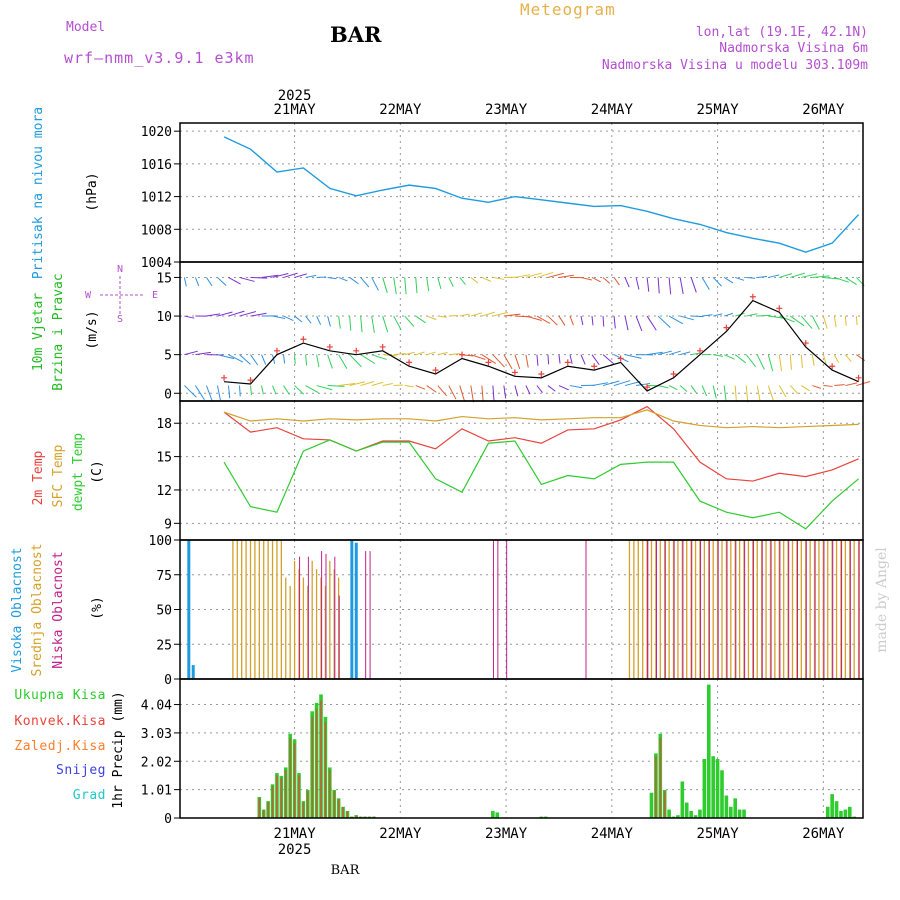  What do you see at coordinates (118, 749) in the screenshot?
I see `precip-unit: 1hr Precip (mm)` at bounding box center [118, 749].